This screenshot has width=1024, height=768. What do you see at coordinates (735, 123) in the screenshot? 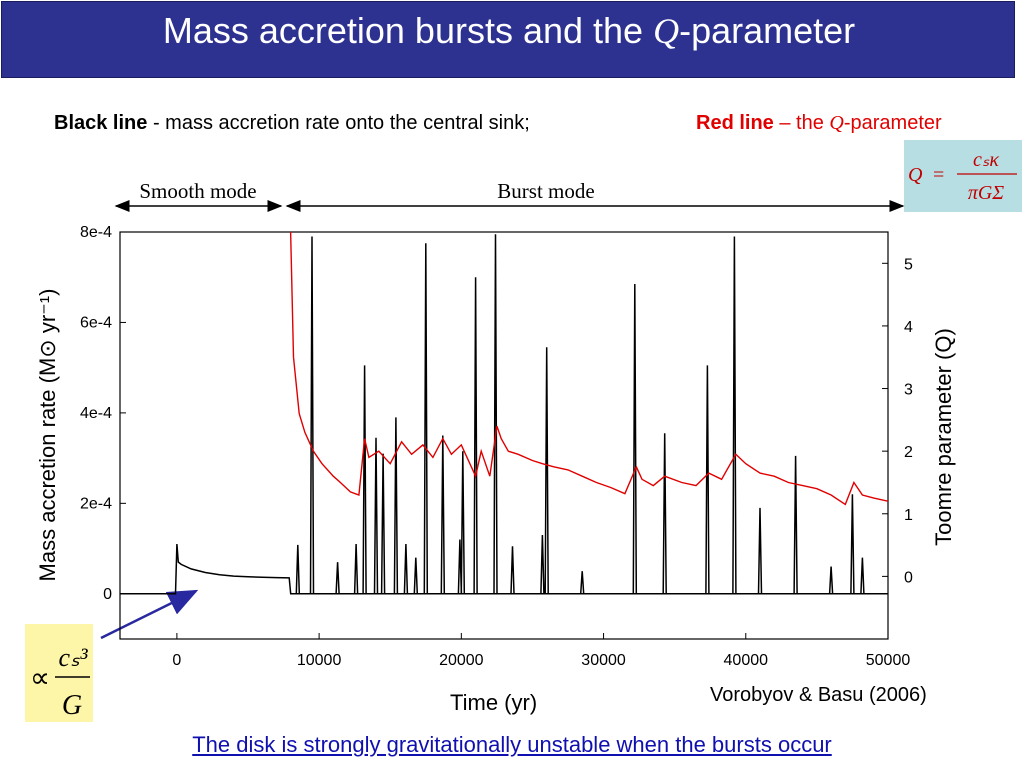
I see `legend-red-label: Red line` at bounding box center [735, 123].